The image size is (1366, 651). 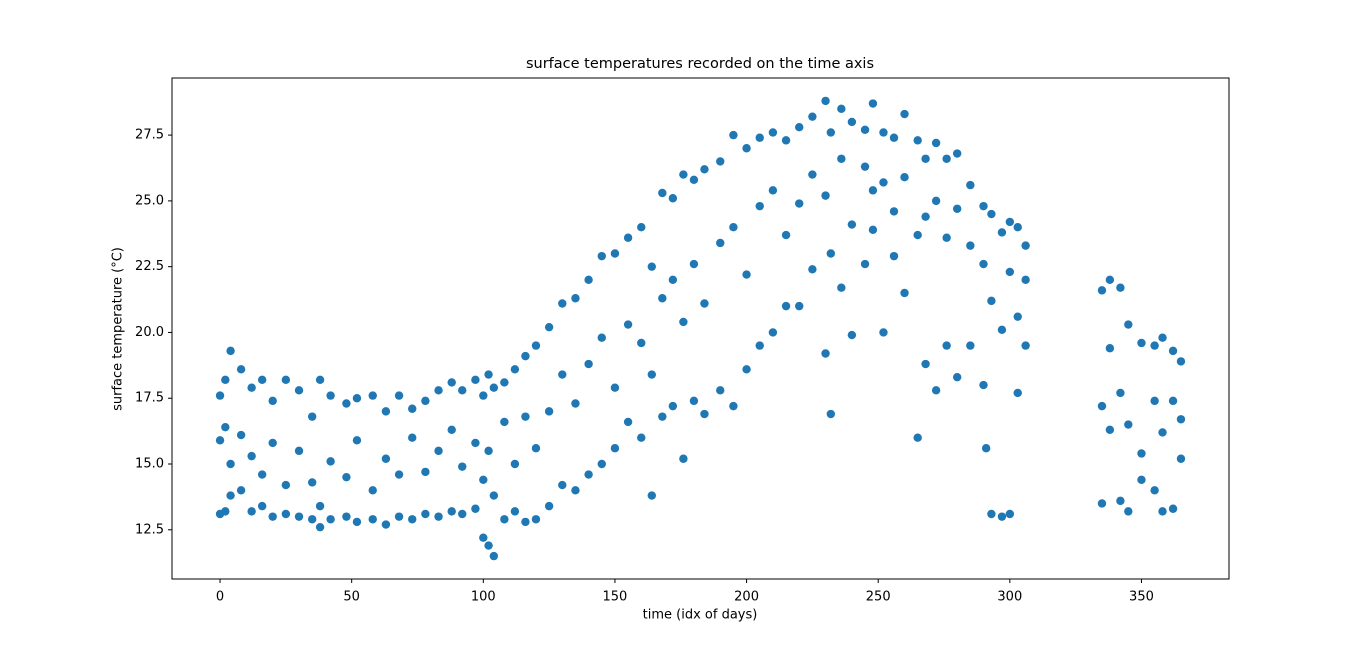 I want to click on y-tick-label: 12.5, so click(x=149, y=529).